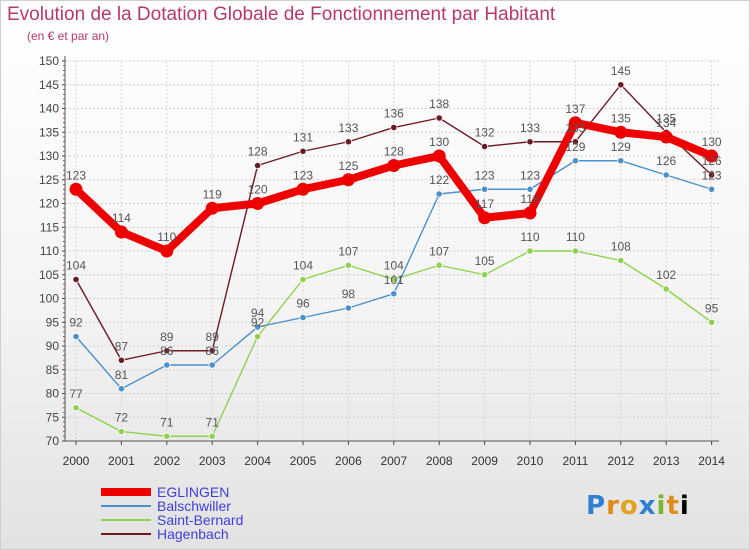 The height and width of the screenshot is (550, 750). I want to click on legend-label: Hagenbach, so click(193, 534).